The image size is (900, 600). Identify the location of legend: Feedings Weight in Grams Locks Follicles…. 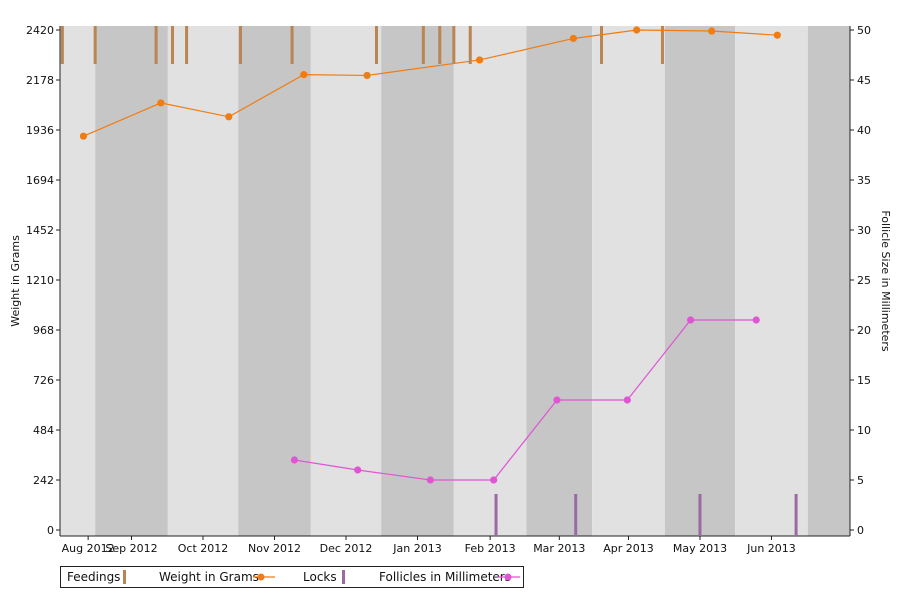
(292, 577).